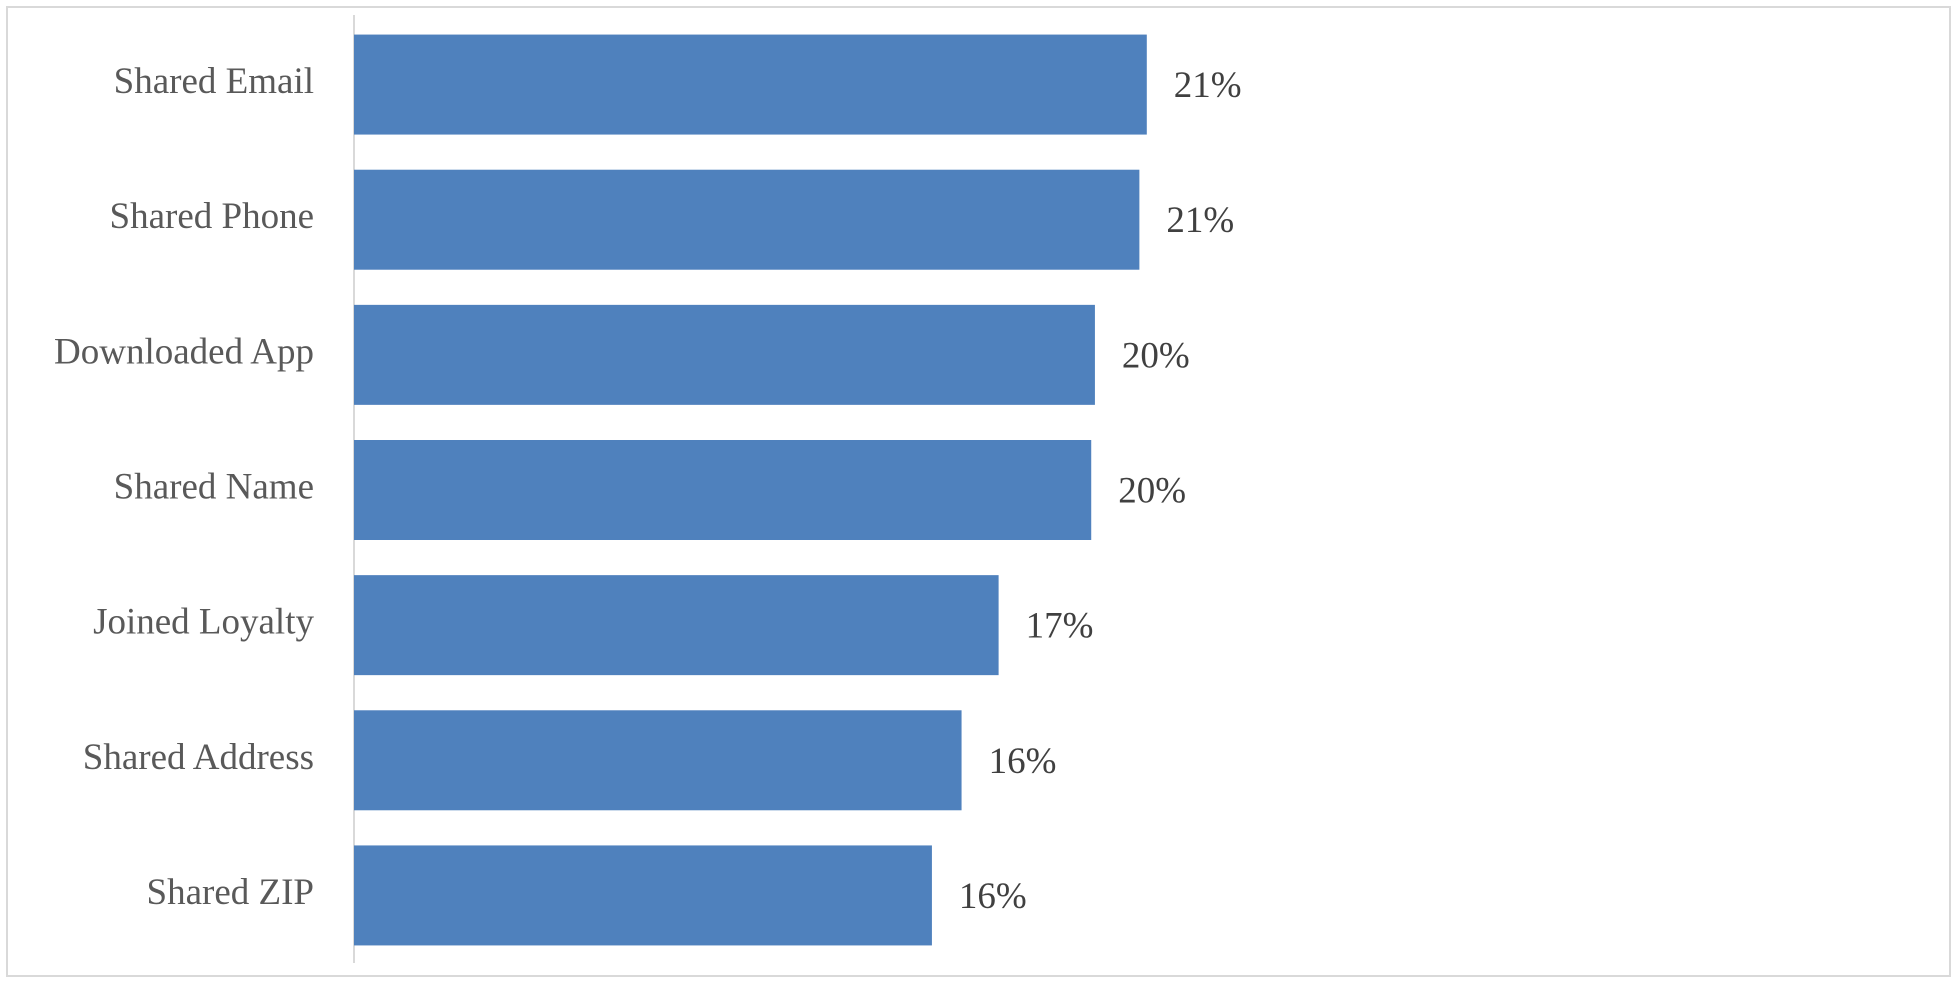 Image resolution: width=1957 pixels, height=985 pixels. Describe the element at coordinates (214, 486) in the screenshot. I see `category-label: Shared Name` at that location.